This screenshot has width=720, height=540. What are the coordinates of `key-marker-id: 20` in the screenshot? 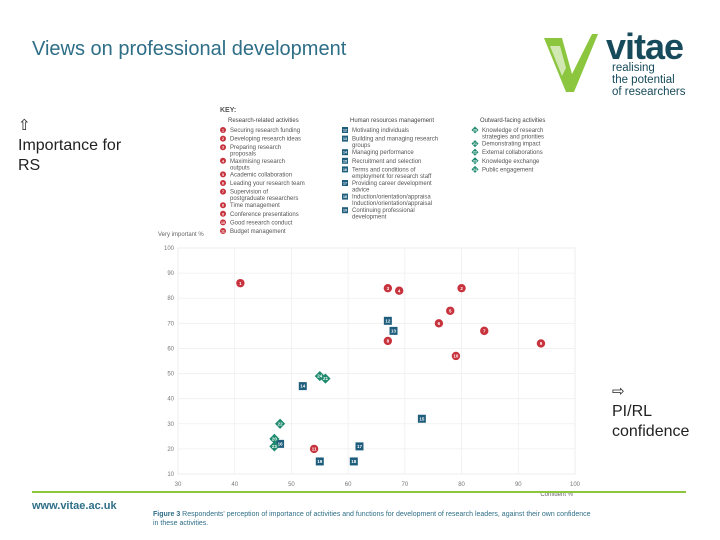 It's located at (475, 131).